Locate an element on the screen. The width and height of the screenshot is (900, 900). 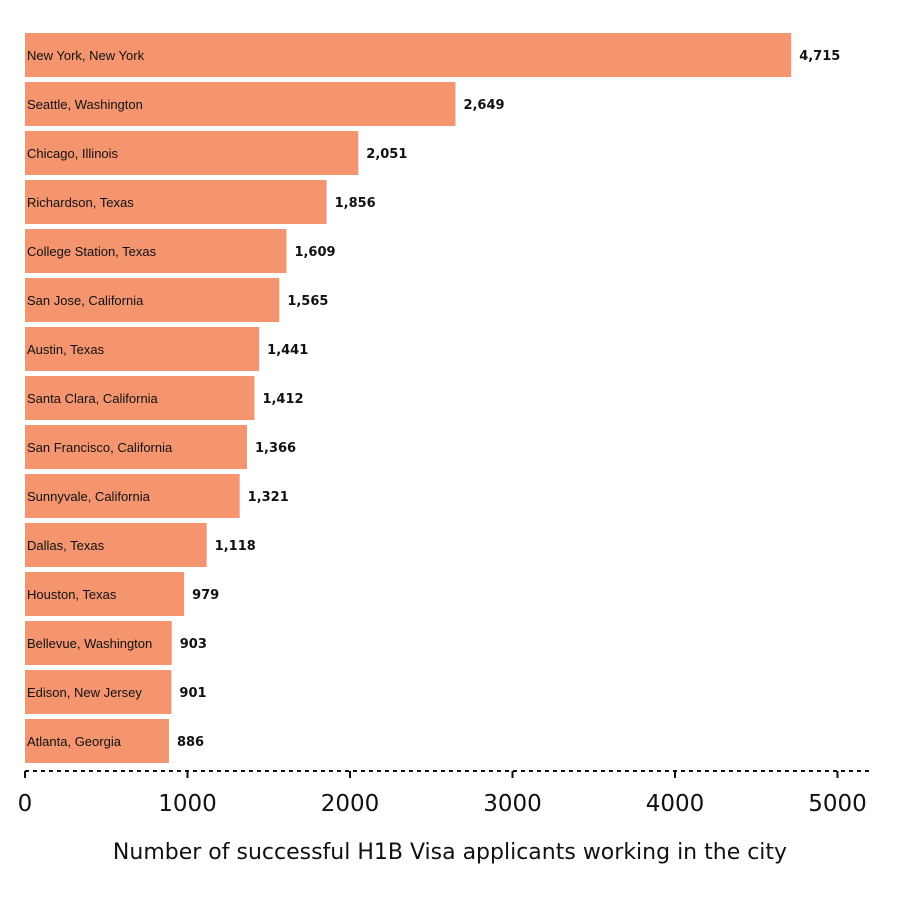
bar-value-label: 1,118 is located at coordinates (235, 546).